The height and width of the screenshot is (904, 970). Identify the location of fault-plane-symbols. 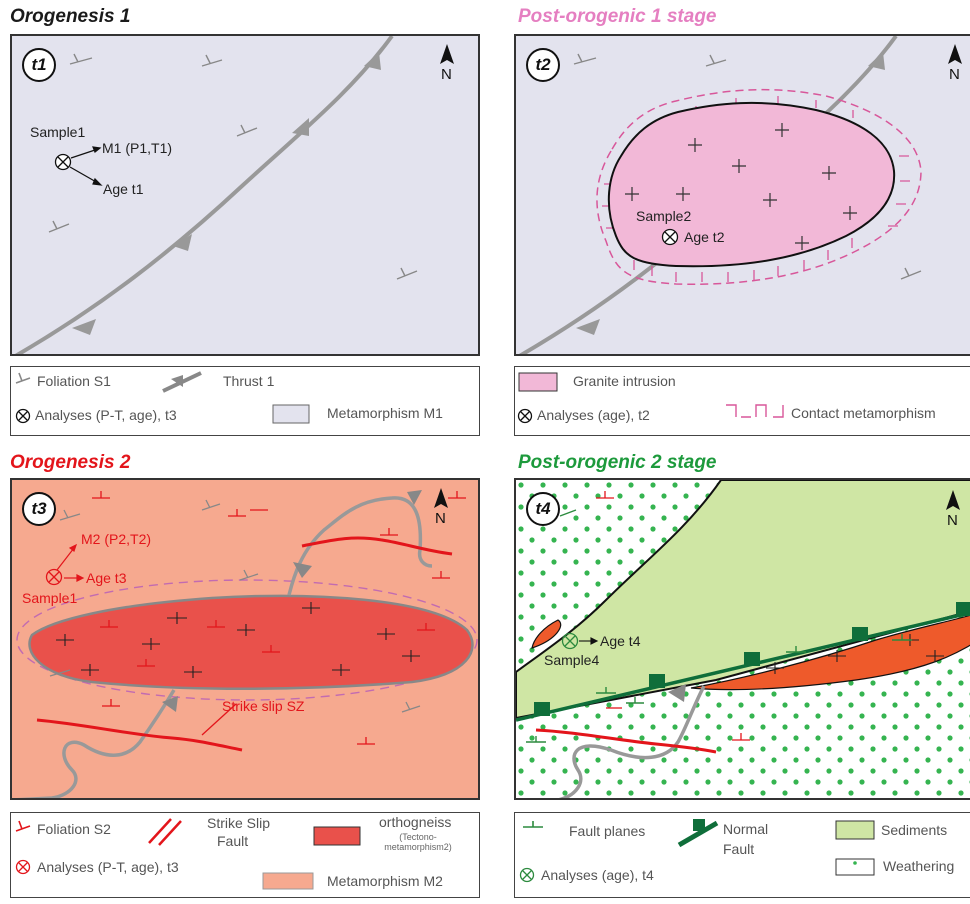
(719, 626).